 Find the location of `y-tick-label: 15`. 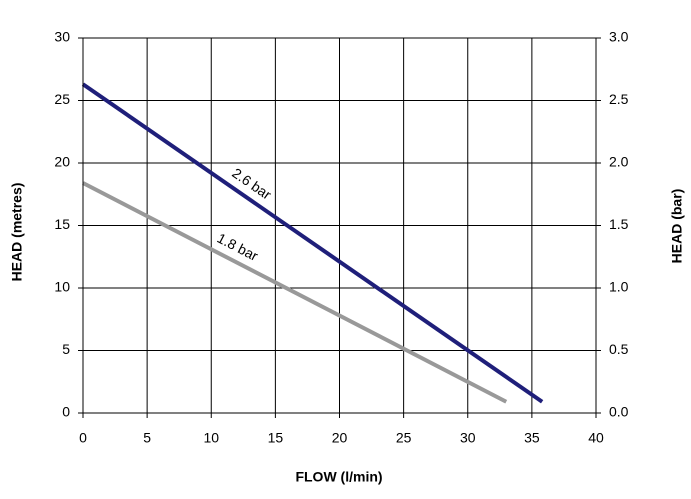

y-tick-label: 15 is located at coordinates (62, 224).